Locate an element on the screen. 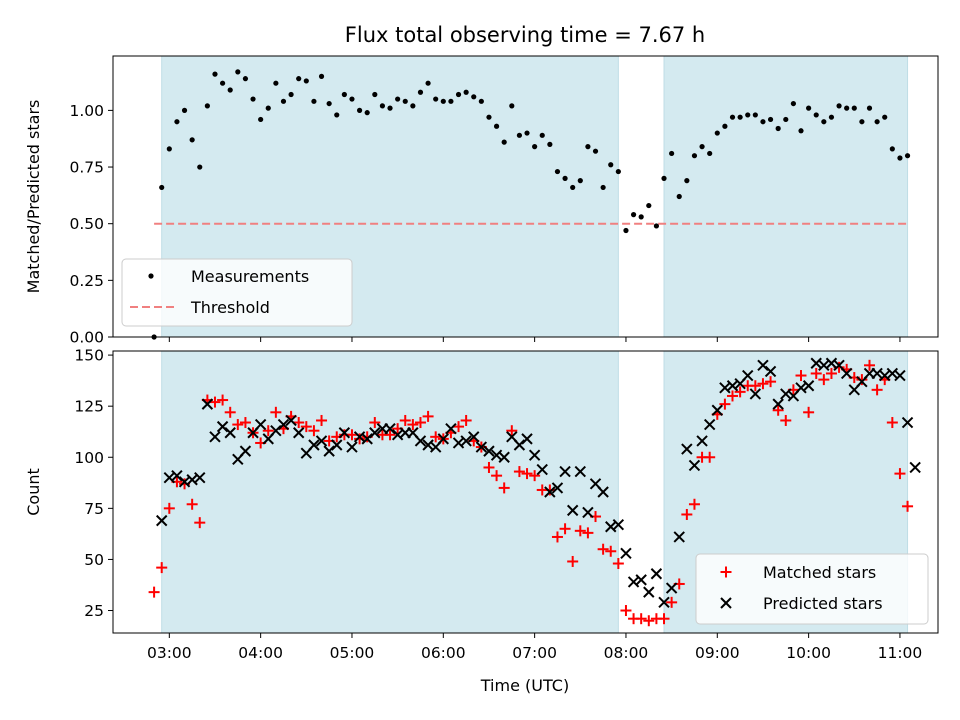  legend-marker-measurements is located at coordinates (151, 276).